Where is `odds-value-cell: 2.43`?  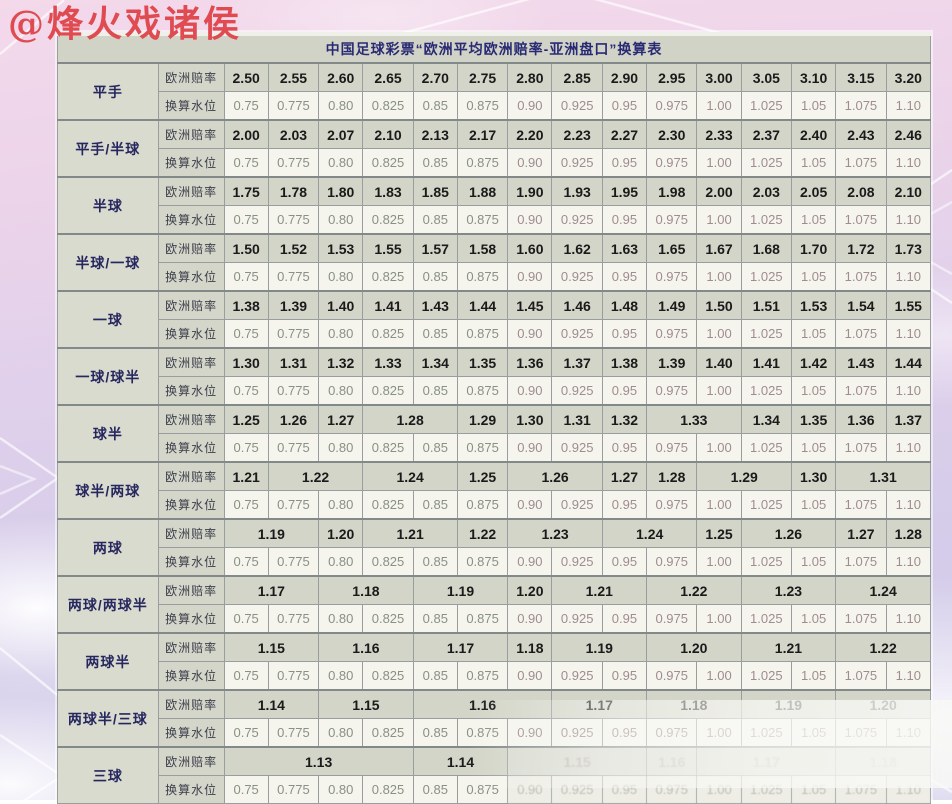 odds-value-cell: 2.43 is located at coordinates (861, 134).